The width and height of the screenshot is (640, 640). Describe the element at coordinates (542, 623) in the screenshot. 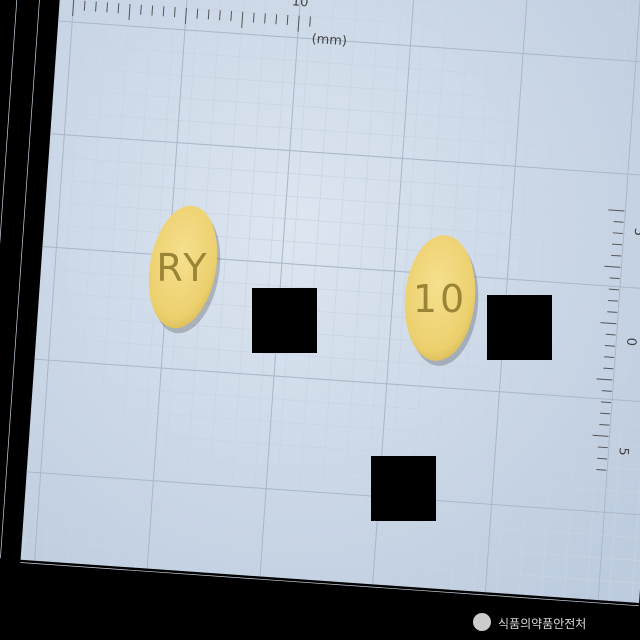

I see `logo-text: 식품의약품안전처` at that location.